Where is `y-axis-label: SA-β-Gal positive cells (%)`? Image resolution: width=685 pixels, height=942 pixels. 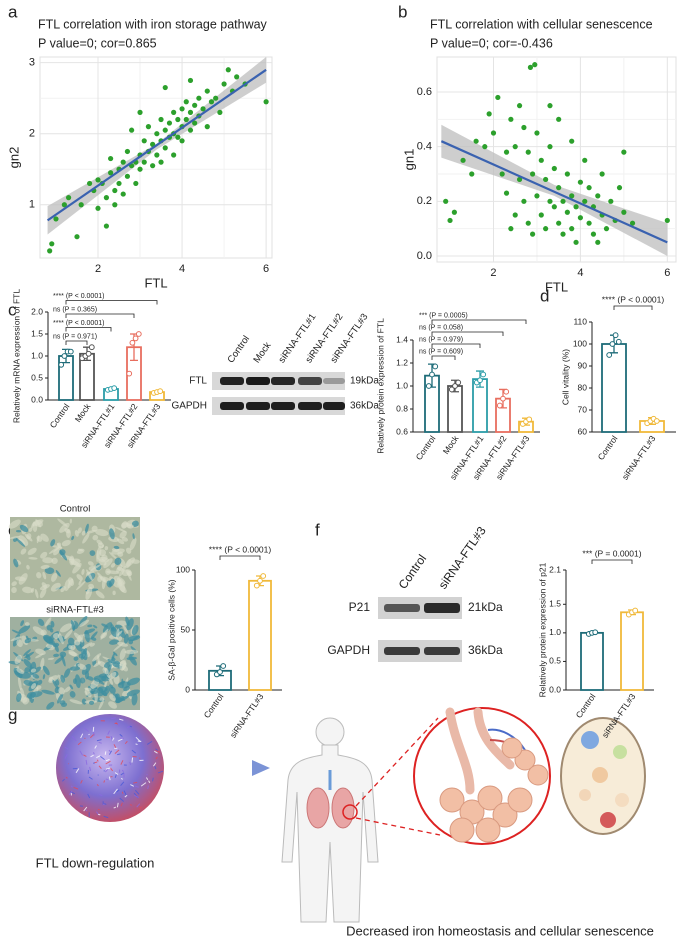 y-axis-label: SA-β-Gal positive cells (%) is located at coordinates (171, 629).